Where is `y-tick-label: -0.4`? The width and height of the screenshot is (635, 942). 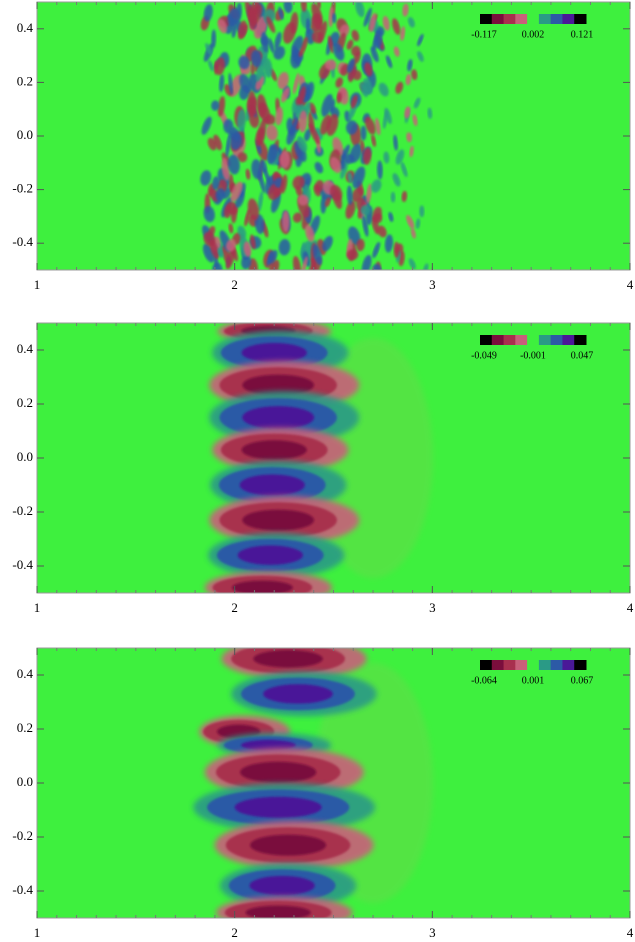 y-tick-label: -0.4 is located at coordinates (22, 889).